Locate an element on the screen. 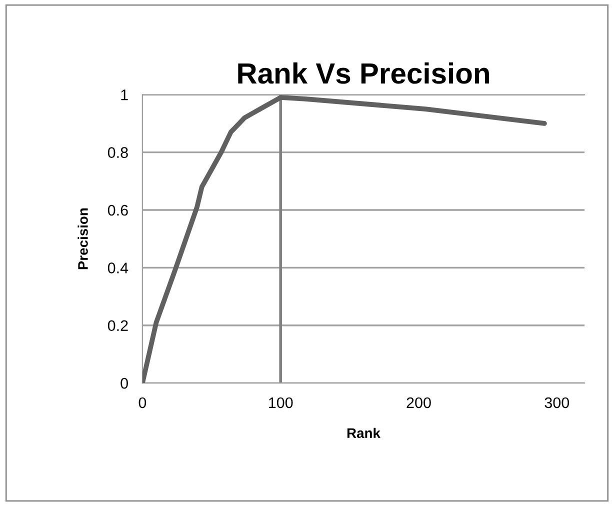 This screenshot has height=506, width=614. x-tick-label: 200 is located at coordinates (418, 402).